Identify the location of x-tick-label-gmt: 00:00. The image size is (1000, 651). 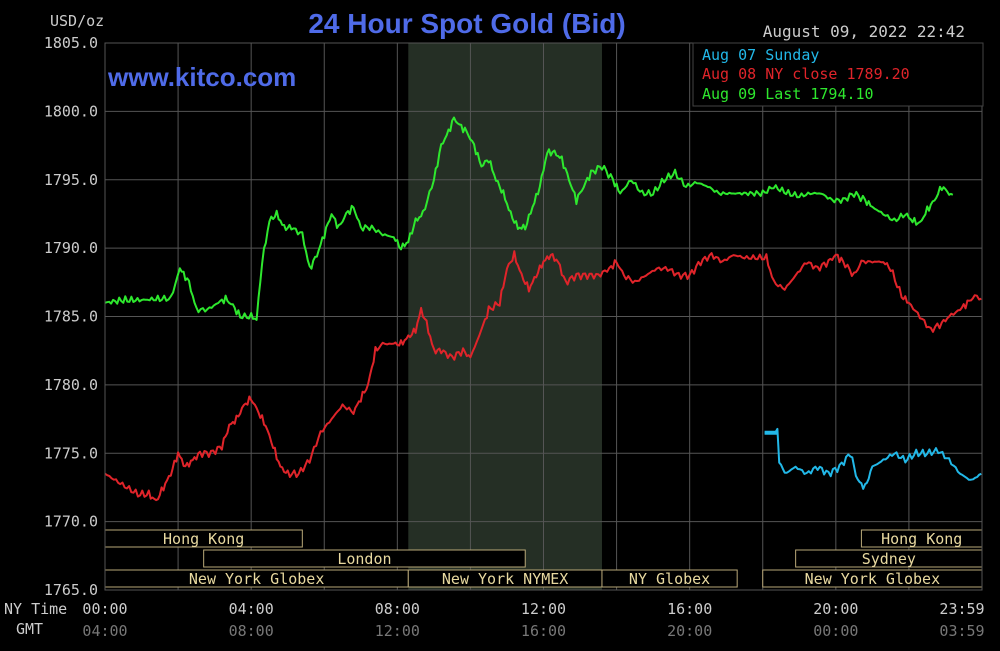
(835, 631).